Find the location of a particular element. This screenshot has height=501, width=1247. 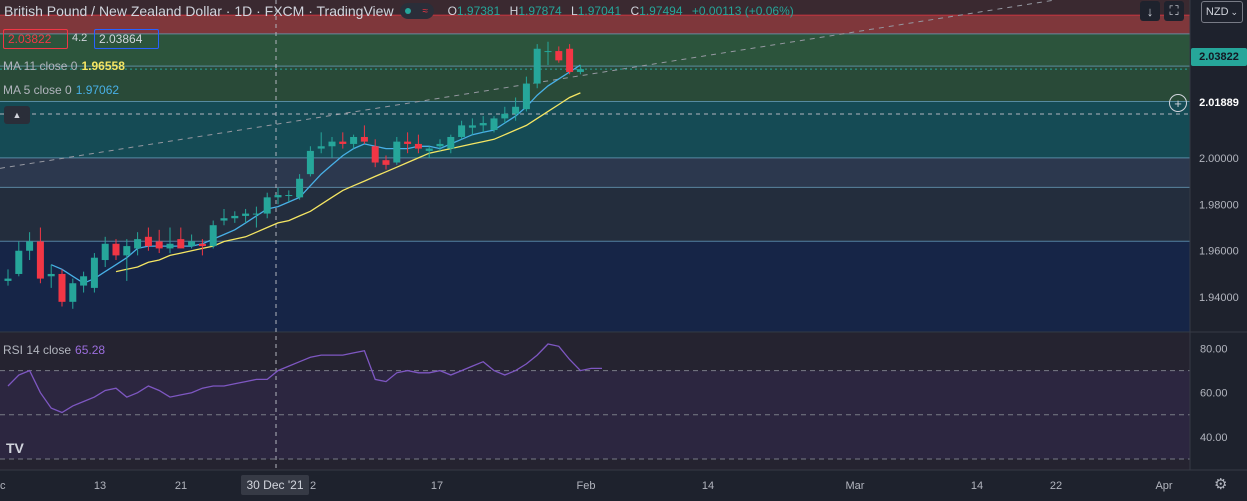

ma11-line is located at coordinates (348, 182).